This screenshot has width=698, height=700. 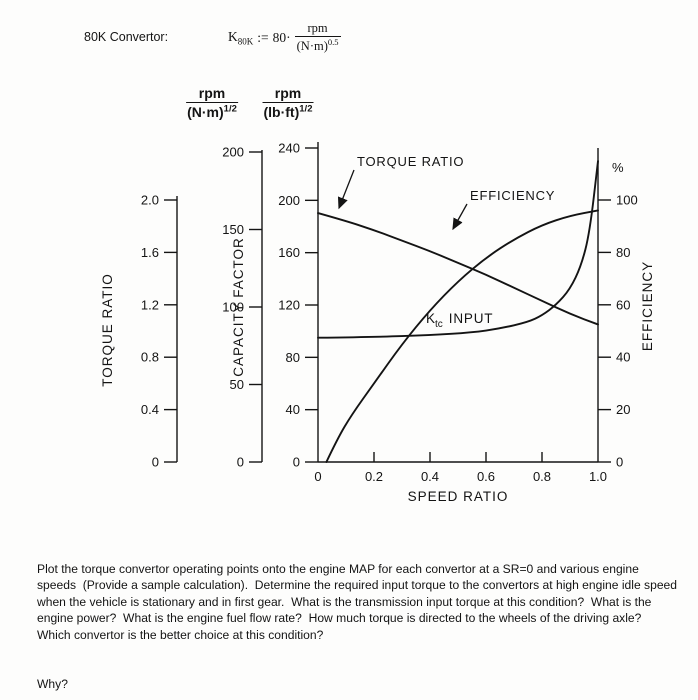 I want to click on capacity-units-imp-denominator: (lb·ft)1/2, so click(x=288, y=112).